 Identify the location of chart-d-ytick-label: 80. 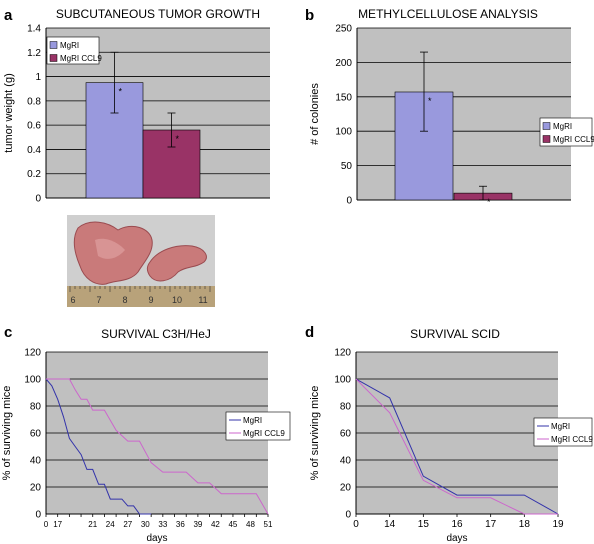
(346, 407).